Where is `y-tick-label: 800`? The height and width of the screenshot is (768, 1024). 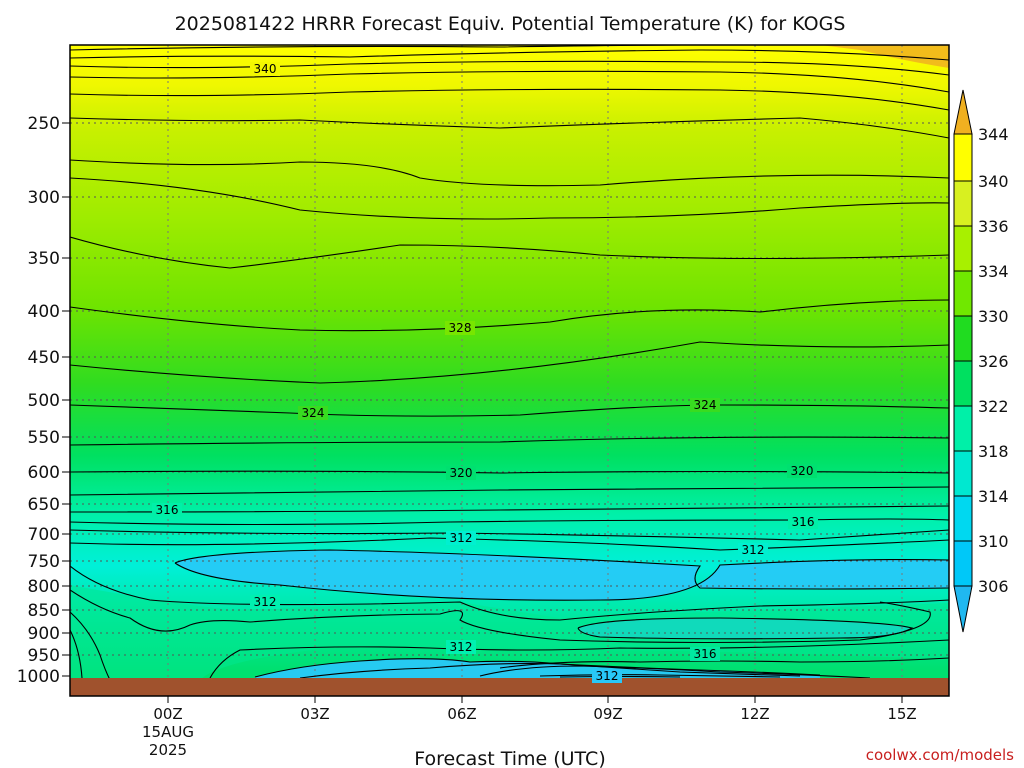 y-tick-label: 800 is located at coordinates (44, 587).